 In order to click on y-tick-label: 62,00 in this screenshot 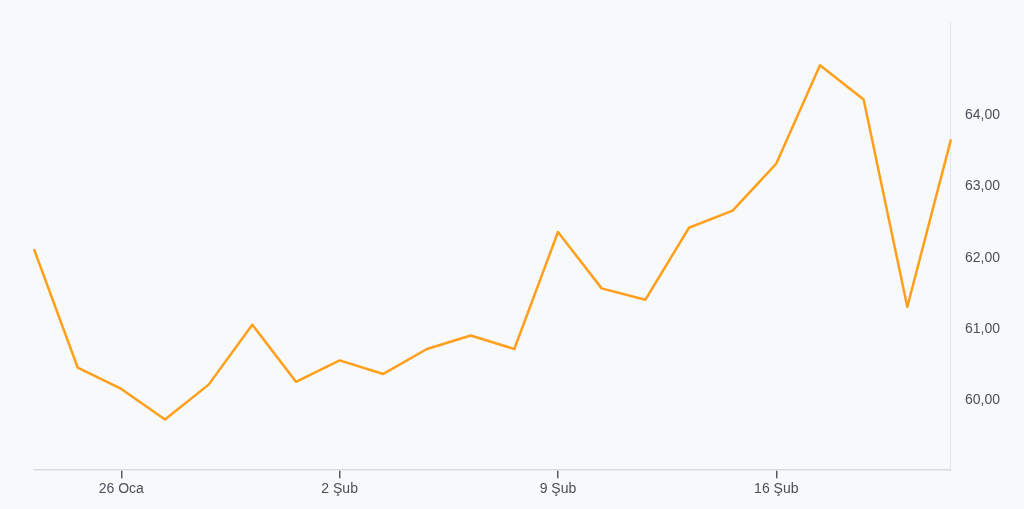, I will do `click(982, 256)`.